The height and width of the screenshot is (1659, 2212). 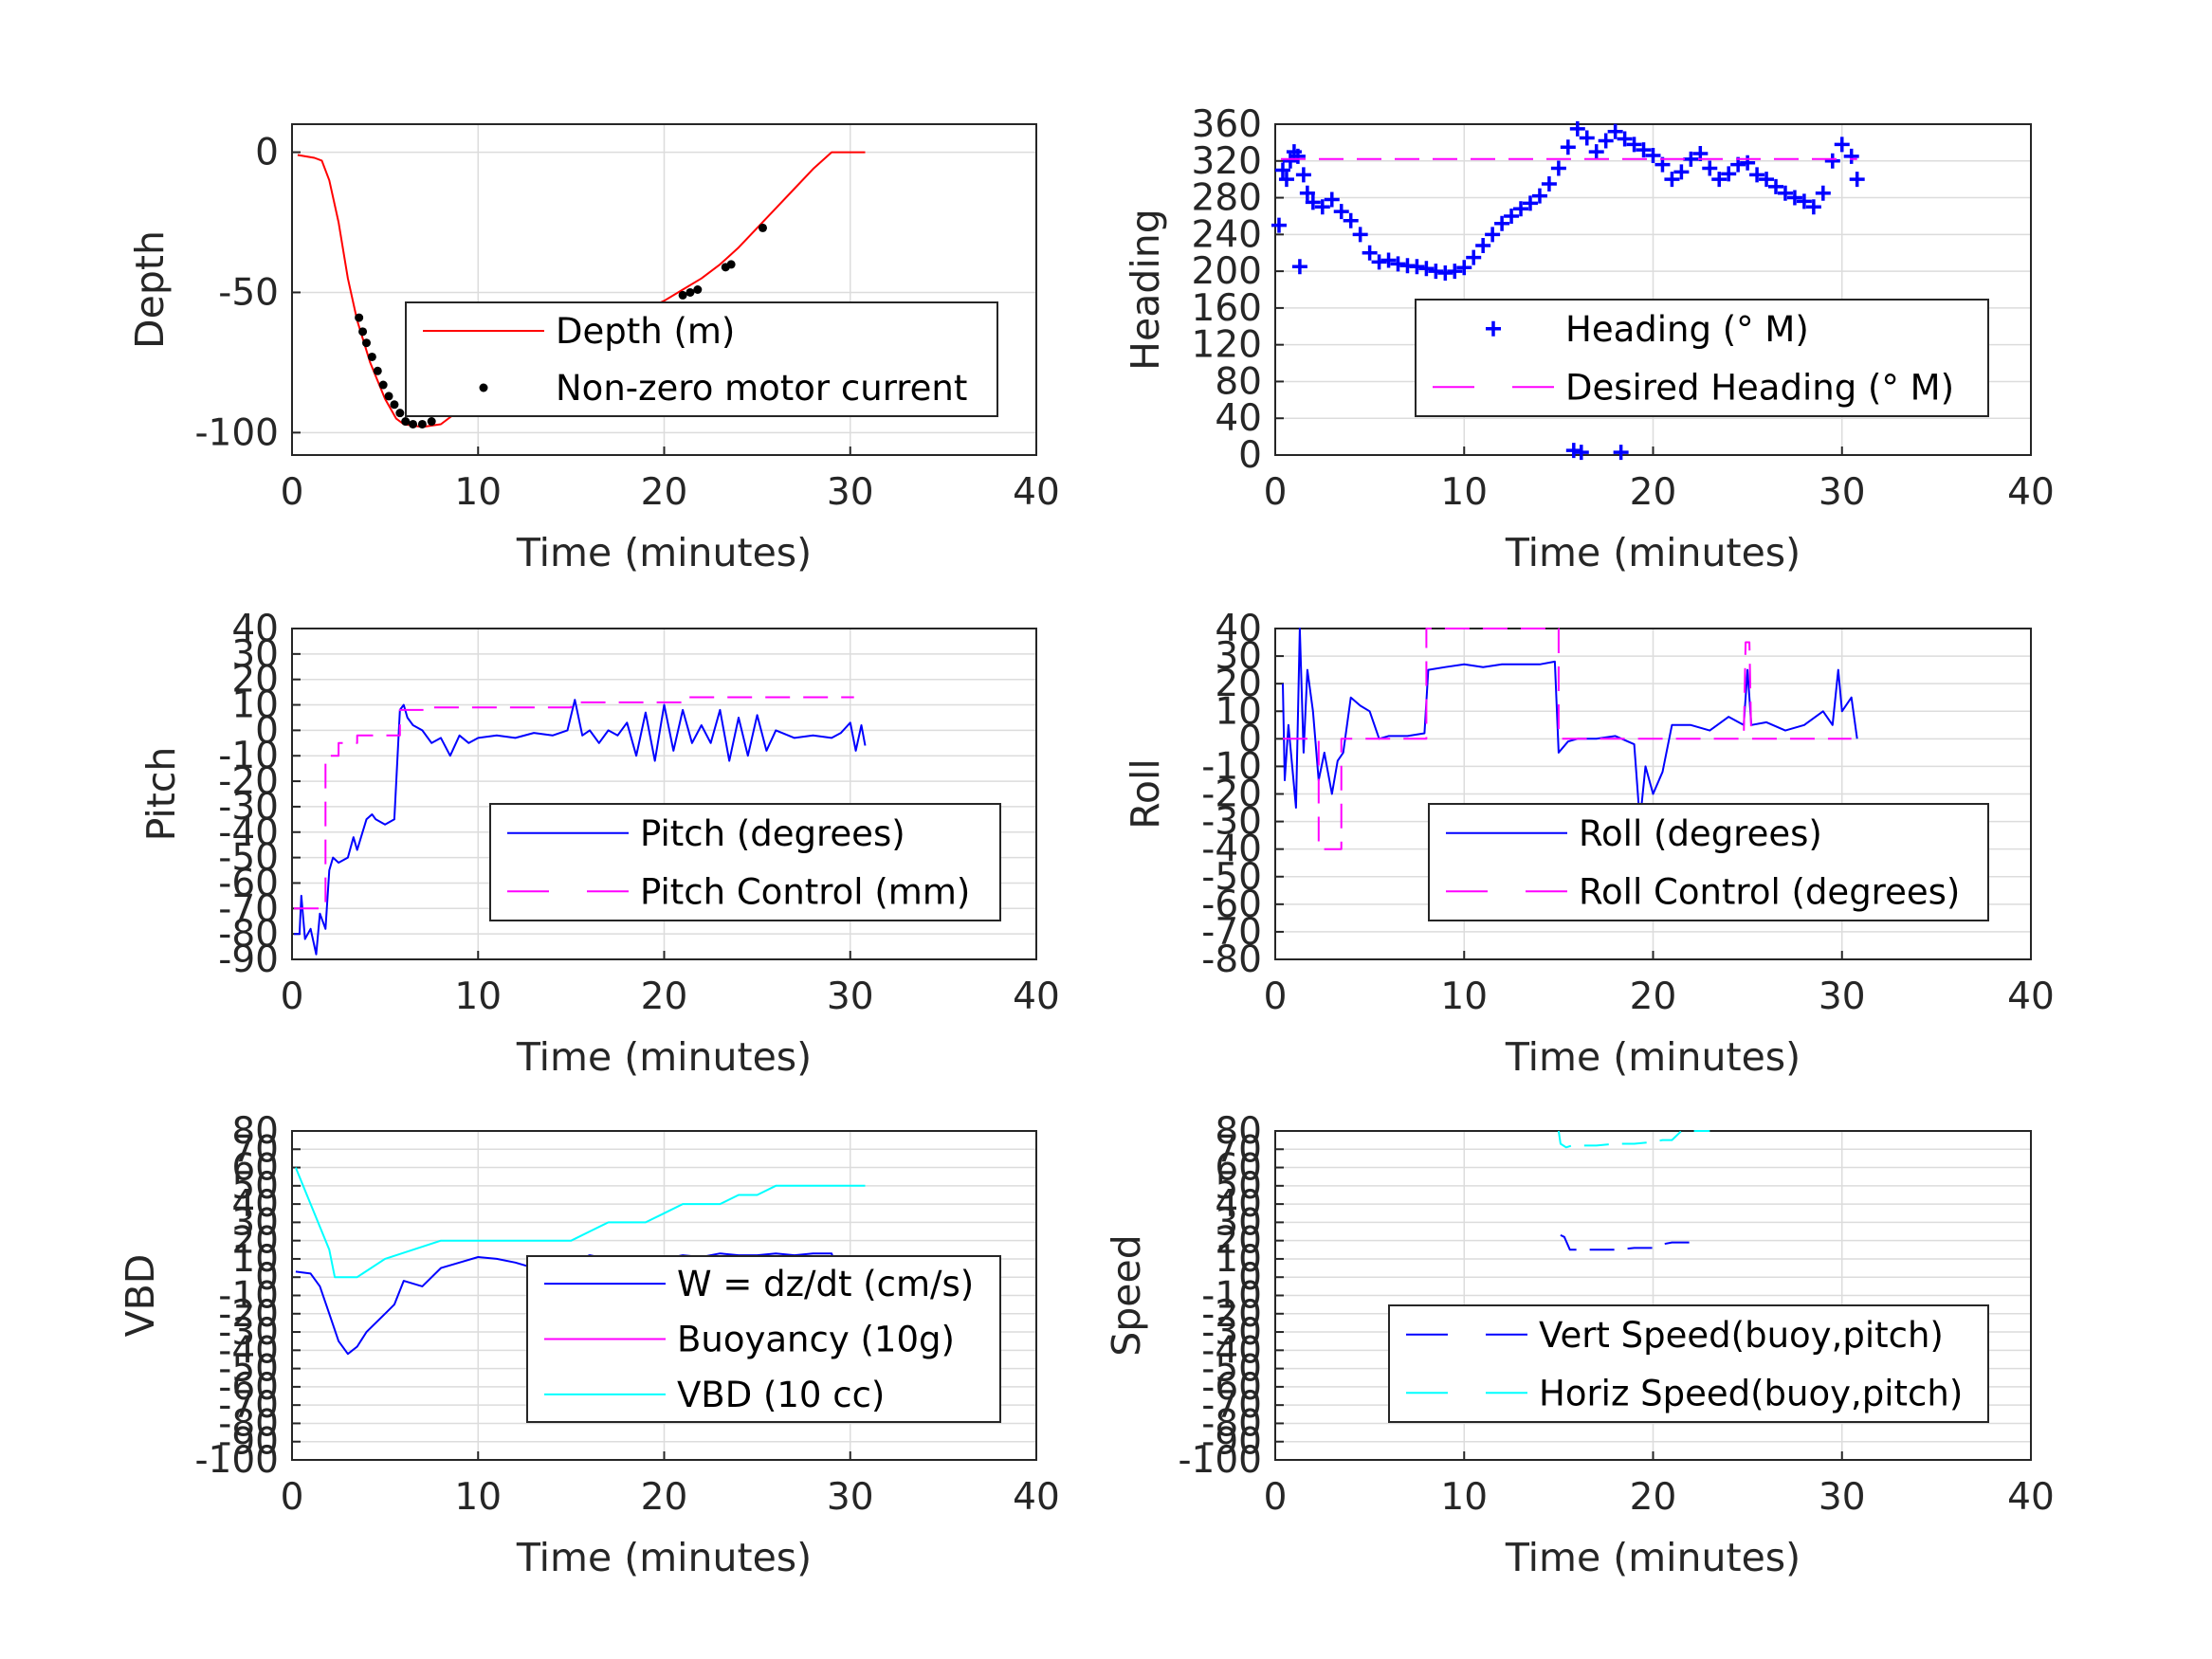 I want to click on vbd-y-axis-label: VBD, so click(x=140, y=1296).